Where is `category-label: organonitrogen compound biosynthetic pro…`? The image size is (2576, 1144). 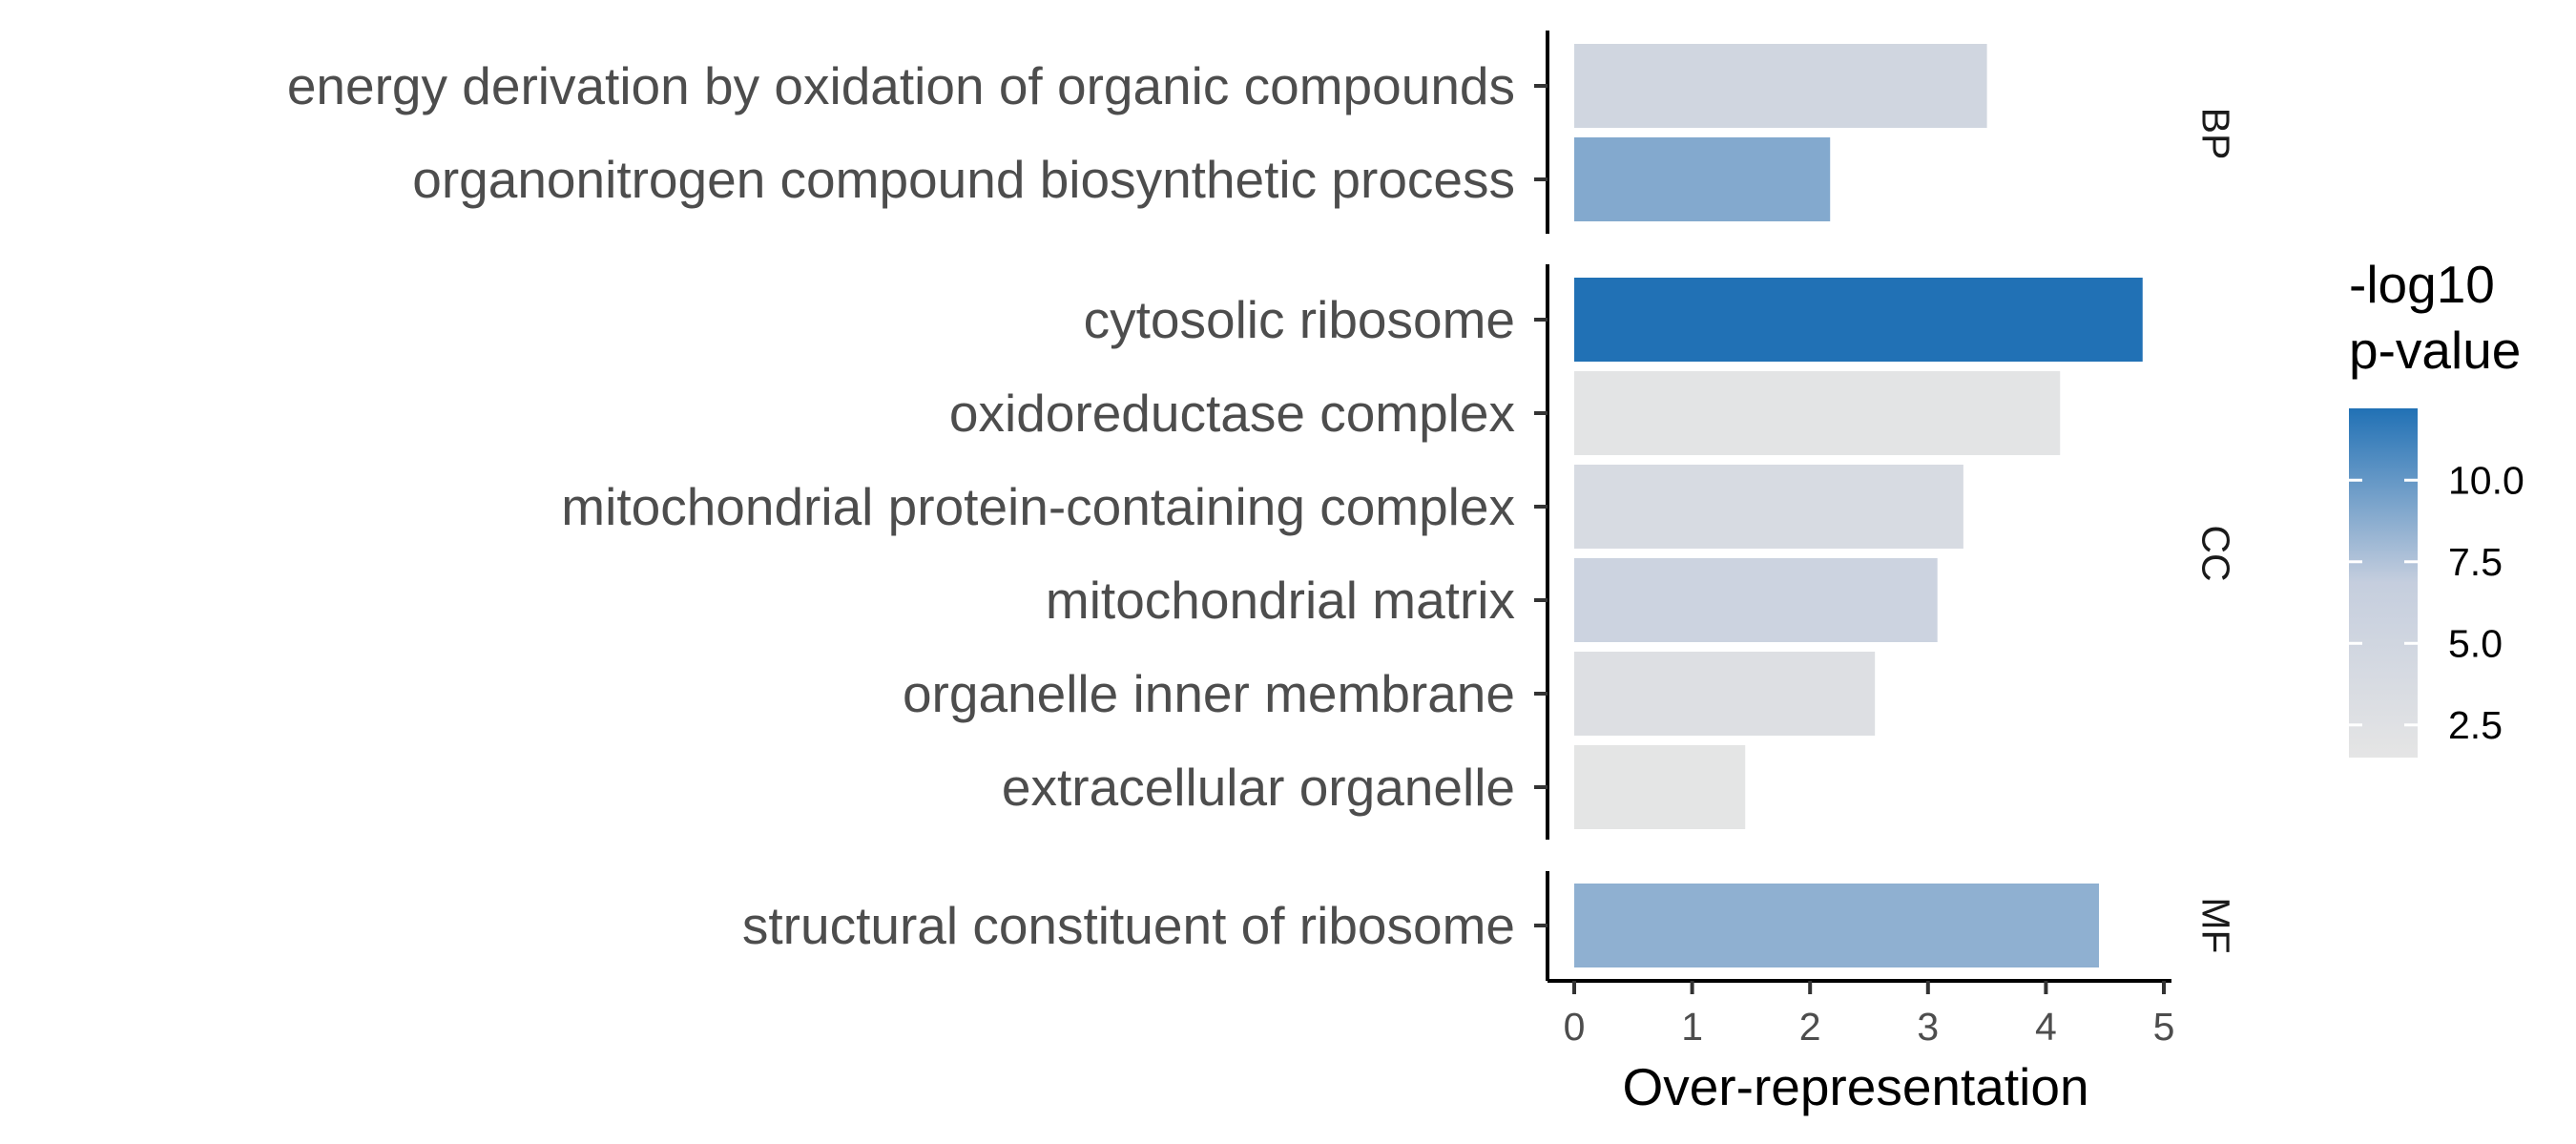 category-label: organonitrogen compound biosynthetic pro… is located at coordinates (963, 180).